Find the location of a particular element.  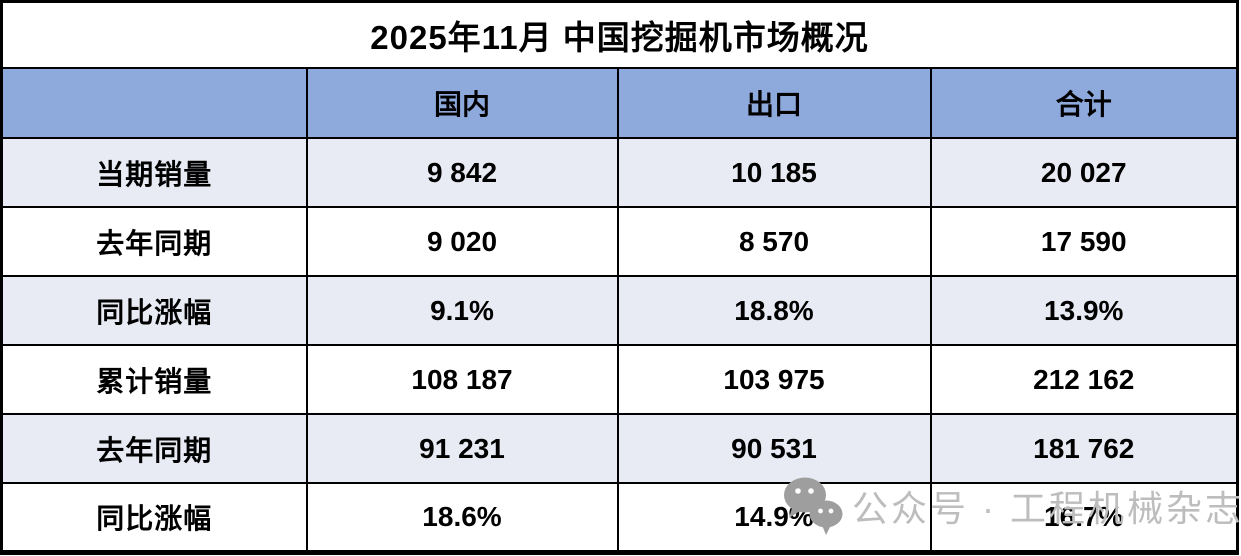

row-label: 累计销量 is located at coordinates (154, 379).